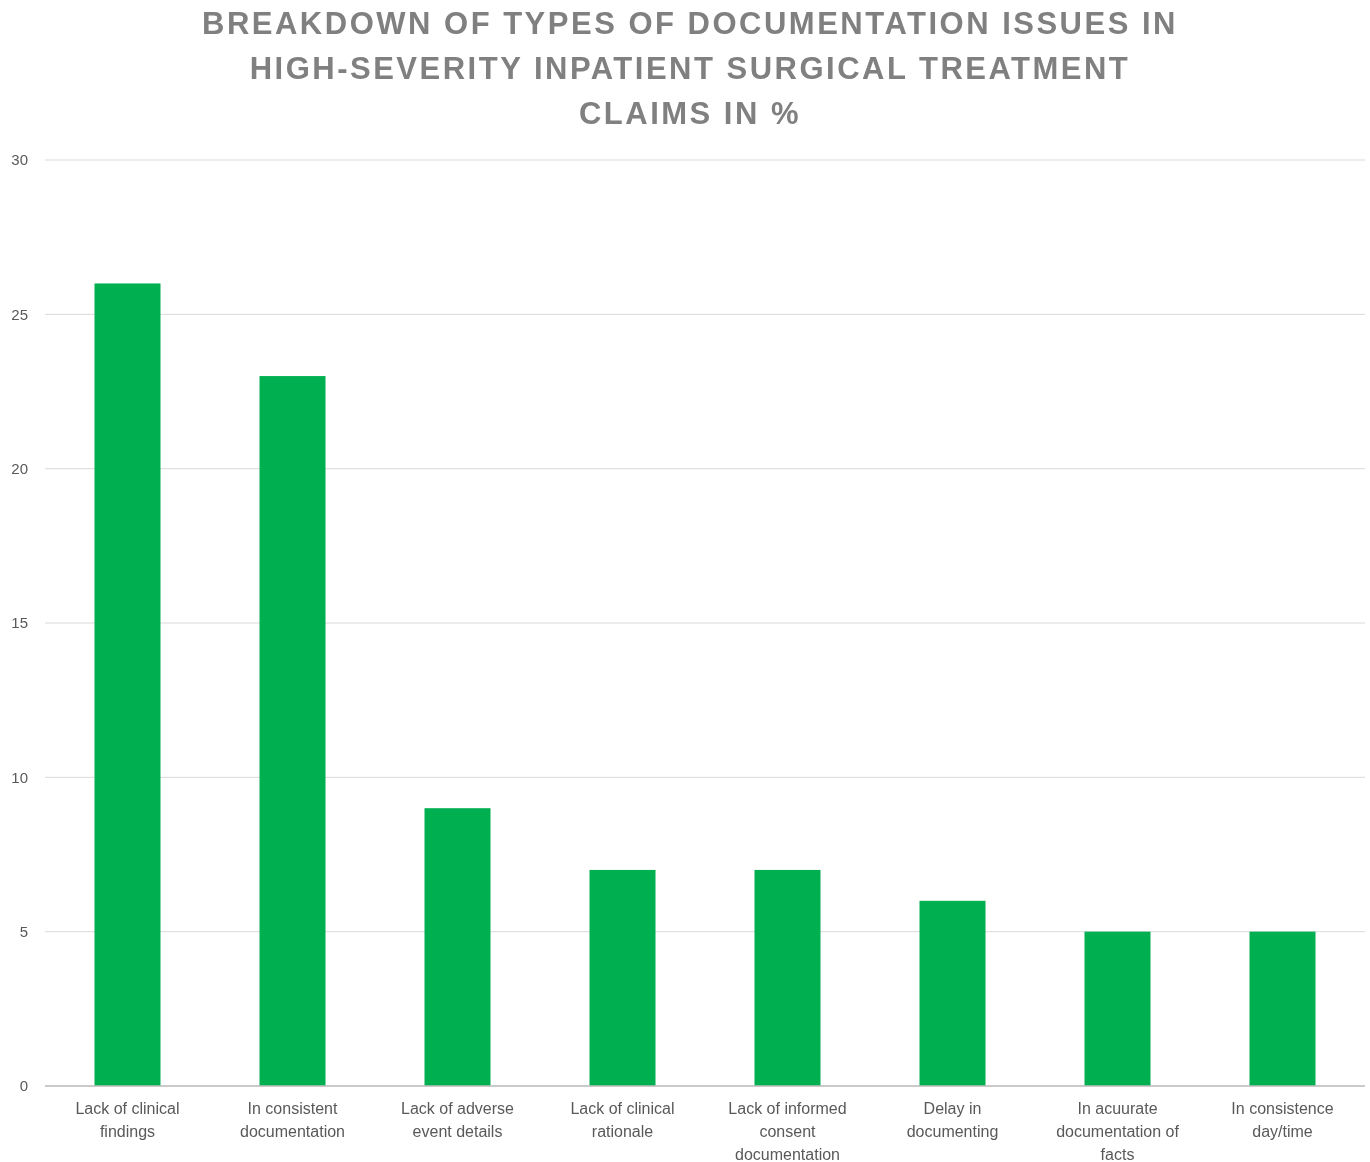 Image resolution: width=1370 pixels, height=1162 pixels. What do you see at coordinates (952, 1120) in the screenshot?
I see `x-tick-label: Delay in documenting` at bounding box center [952, 1120].